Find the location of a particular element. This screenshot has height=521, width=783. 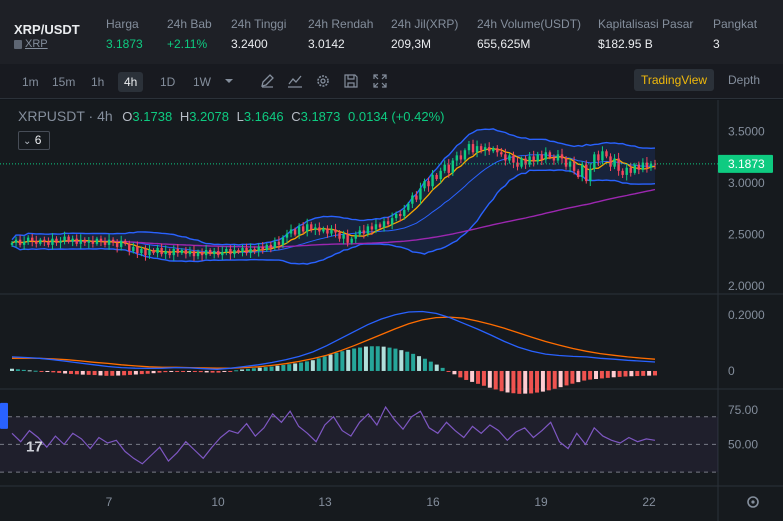

base-asset-link: XRP is located at coordinates (36, 44).